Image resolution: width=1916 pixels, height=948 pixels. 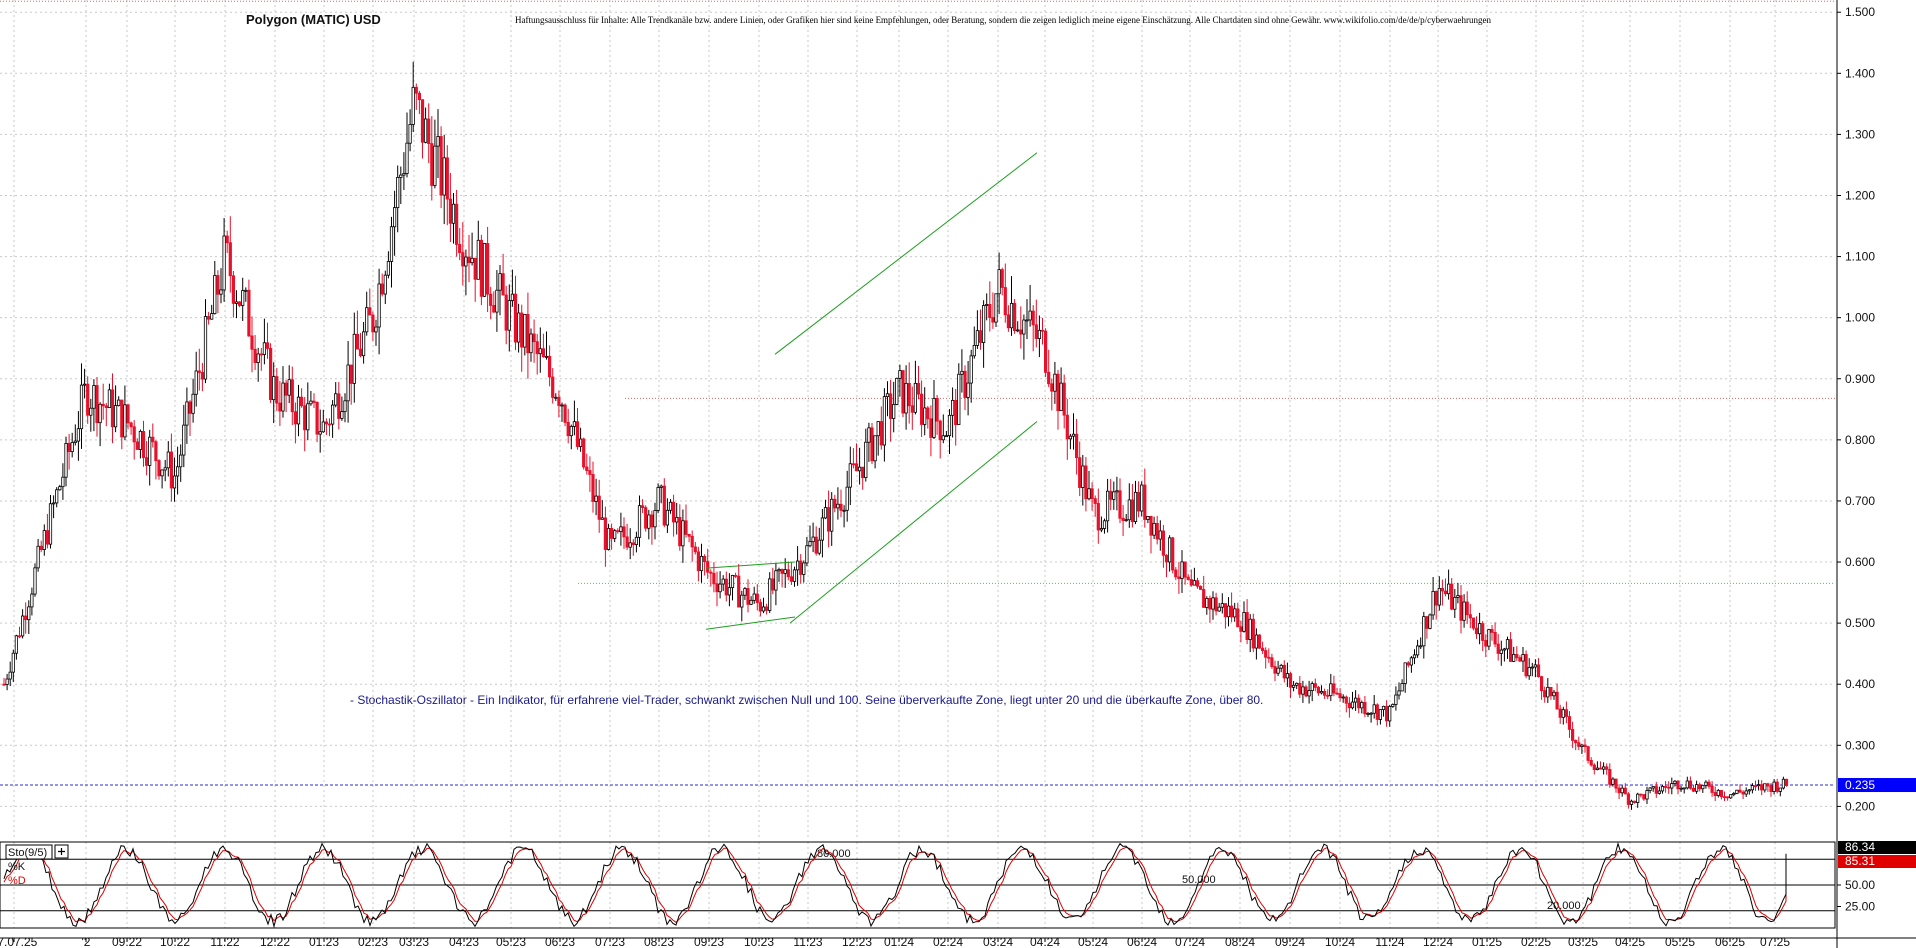 I want to click on x-tick-label: 02:25, so click(x=1536, y=941).